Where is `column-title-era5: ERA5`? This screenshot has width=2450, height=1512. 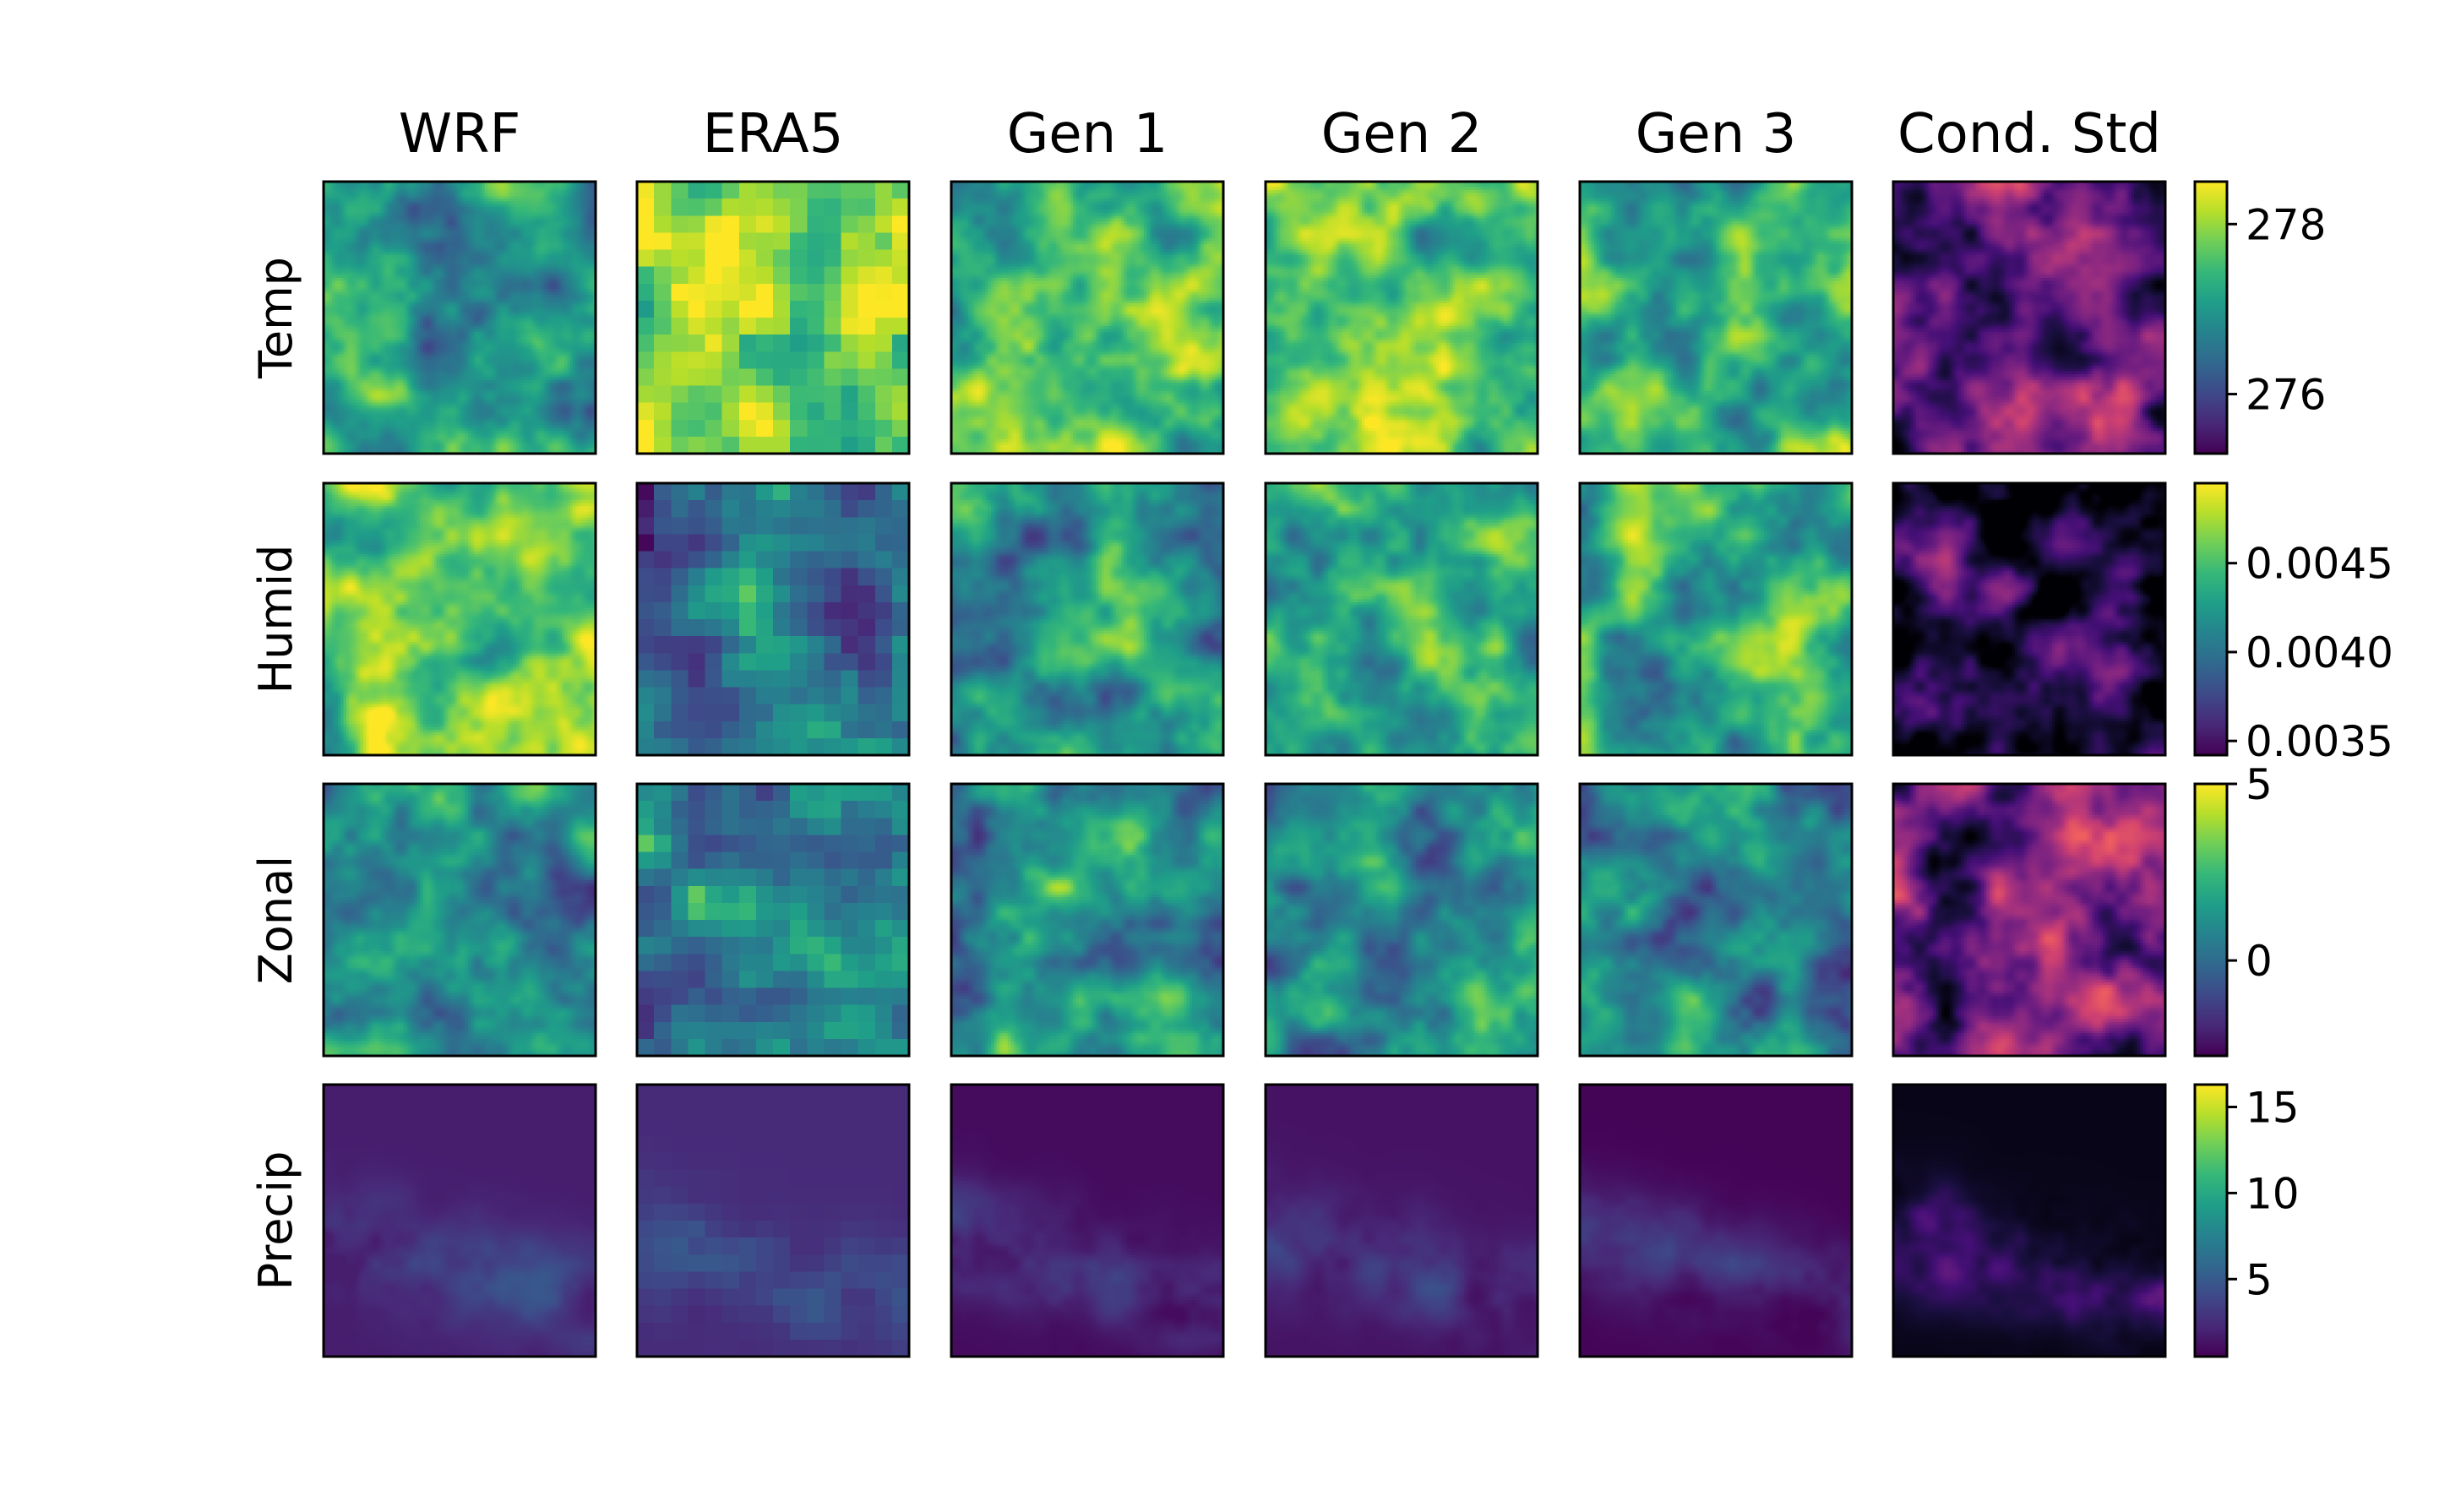
column-title-era5: ERA5 is located at coordinates (773, 134).